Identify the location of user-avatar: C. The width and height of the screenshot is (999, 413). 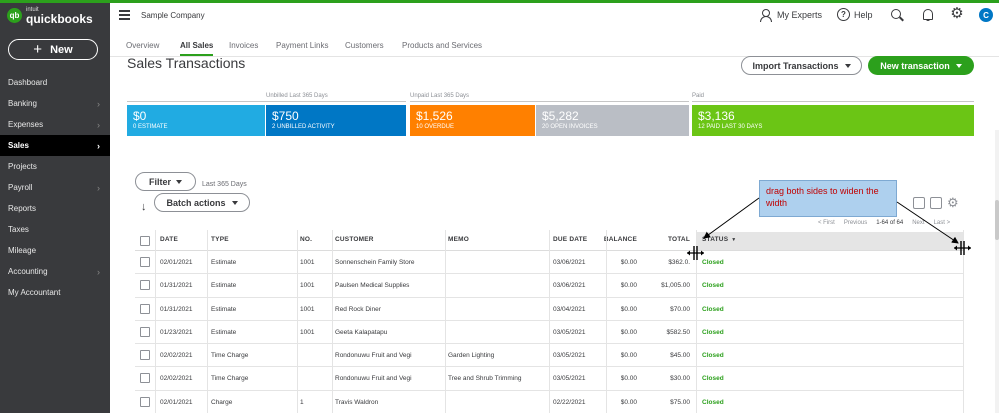
(986, 15).